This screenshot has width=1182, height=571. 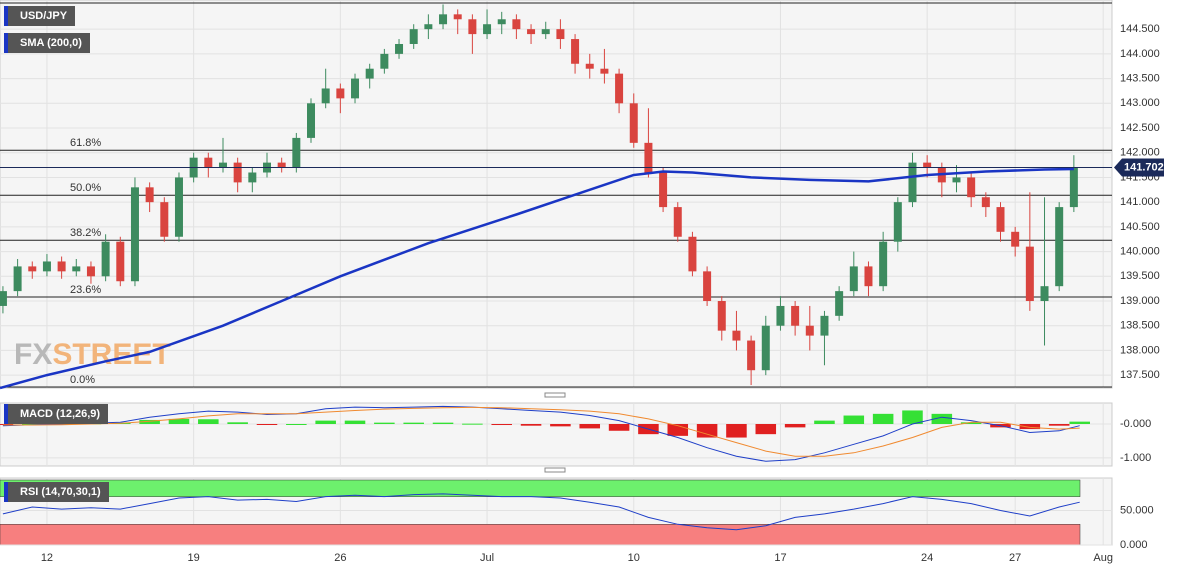 I want to click on y-tick-label: 140.000, so click(x=1140, y=251).